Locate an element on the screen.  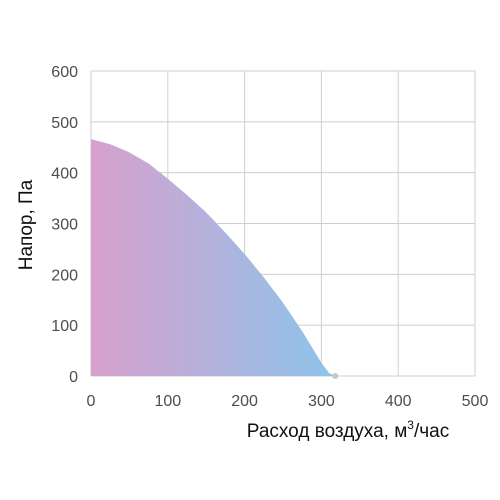
curve-end-point is located at coordinates (335, 376).